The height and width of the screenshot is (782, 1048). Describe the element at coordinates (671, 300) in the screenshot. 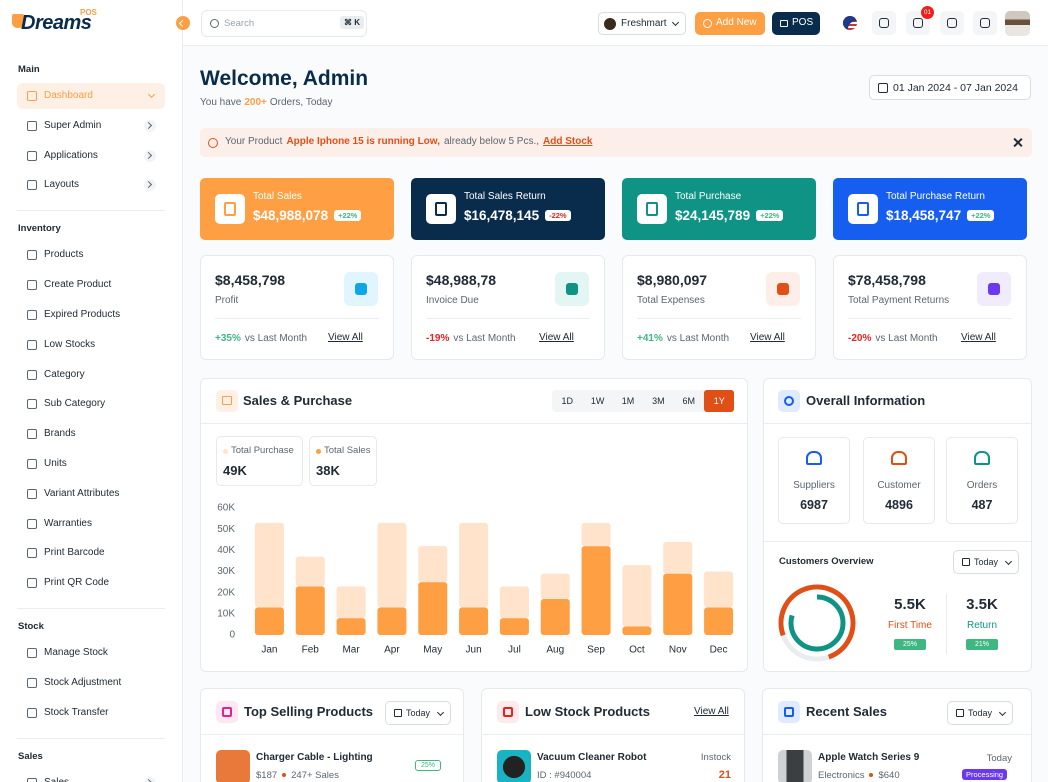

I see `info-label: Total Expenses` at that location.